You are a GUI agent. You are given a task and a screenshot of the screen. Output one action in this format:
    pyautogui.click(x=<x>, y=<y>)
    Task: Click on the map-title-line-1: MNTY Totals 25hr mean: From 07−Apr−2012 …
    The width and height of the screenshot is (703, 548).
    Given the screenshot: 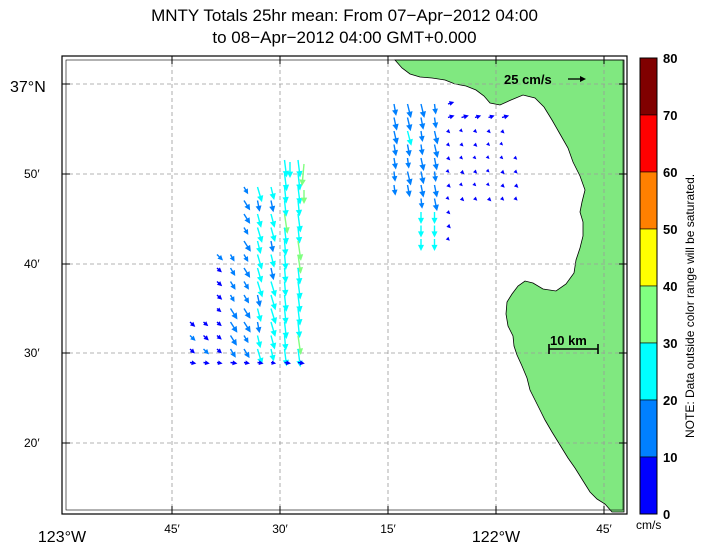 What is the action you would take?
    pyautogui.click(x=344, y=15)
    